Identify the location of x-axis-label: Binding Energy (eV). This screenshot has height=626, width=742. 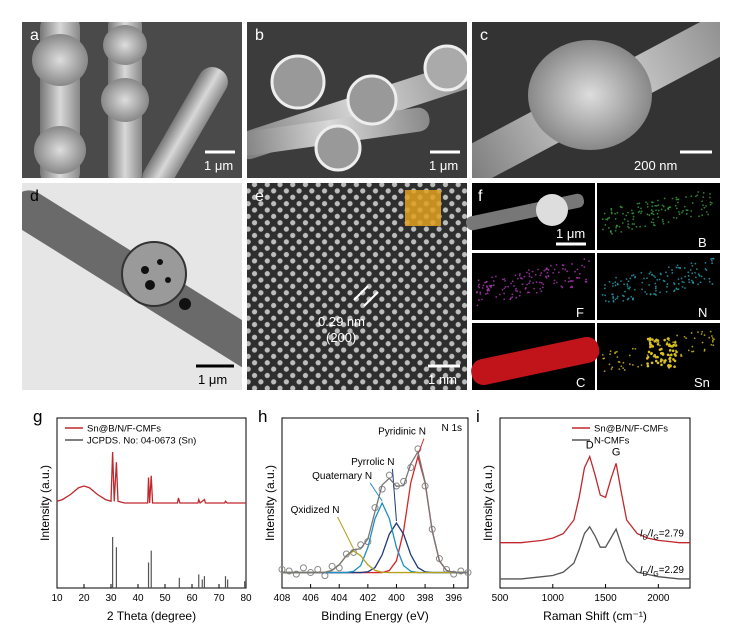
(374, 616).